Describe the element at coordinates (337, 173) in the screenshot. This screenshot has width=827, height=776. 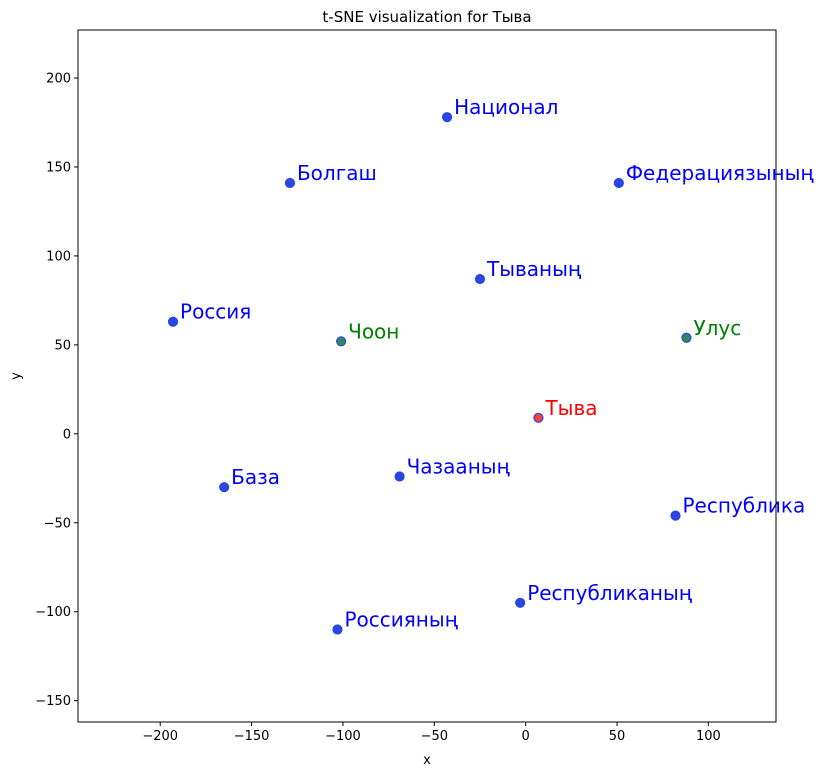
I see `point-label: Болгаш` at that location.